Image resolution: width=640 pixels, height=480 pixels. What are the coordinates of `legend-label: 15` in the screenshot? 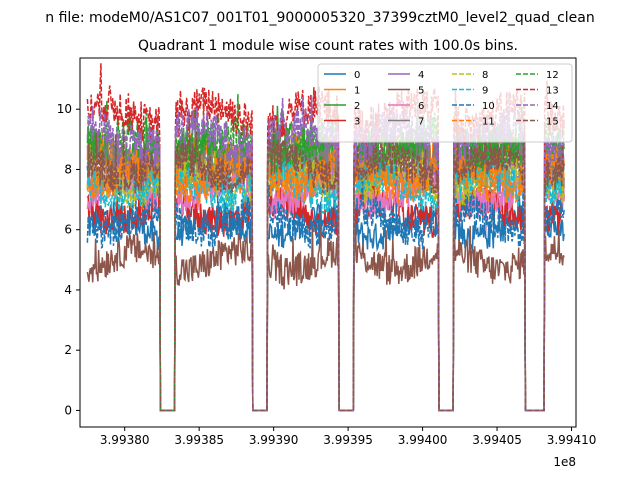 It's located at (552, 122).